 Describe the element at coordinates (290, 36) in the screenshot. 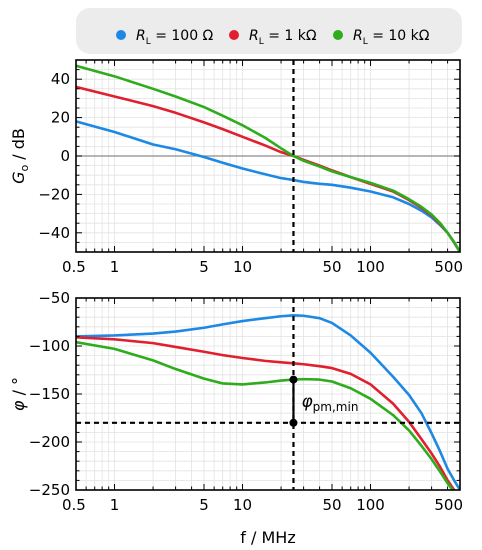

I see `legend-value: = 1 kΩ` at that location.